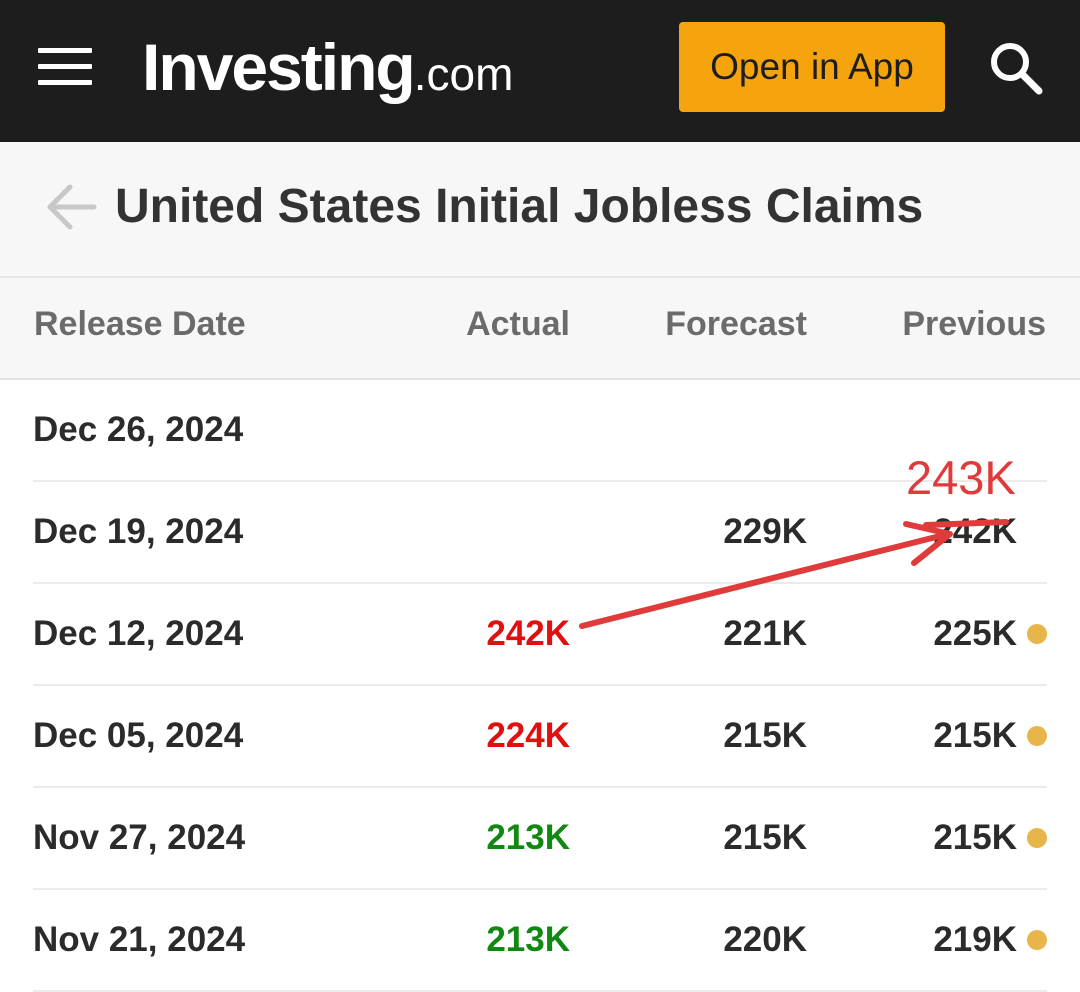  I want to click on page-title: United States Initial Jobless Claims, so click(519, 206).